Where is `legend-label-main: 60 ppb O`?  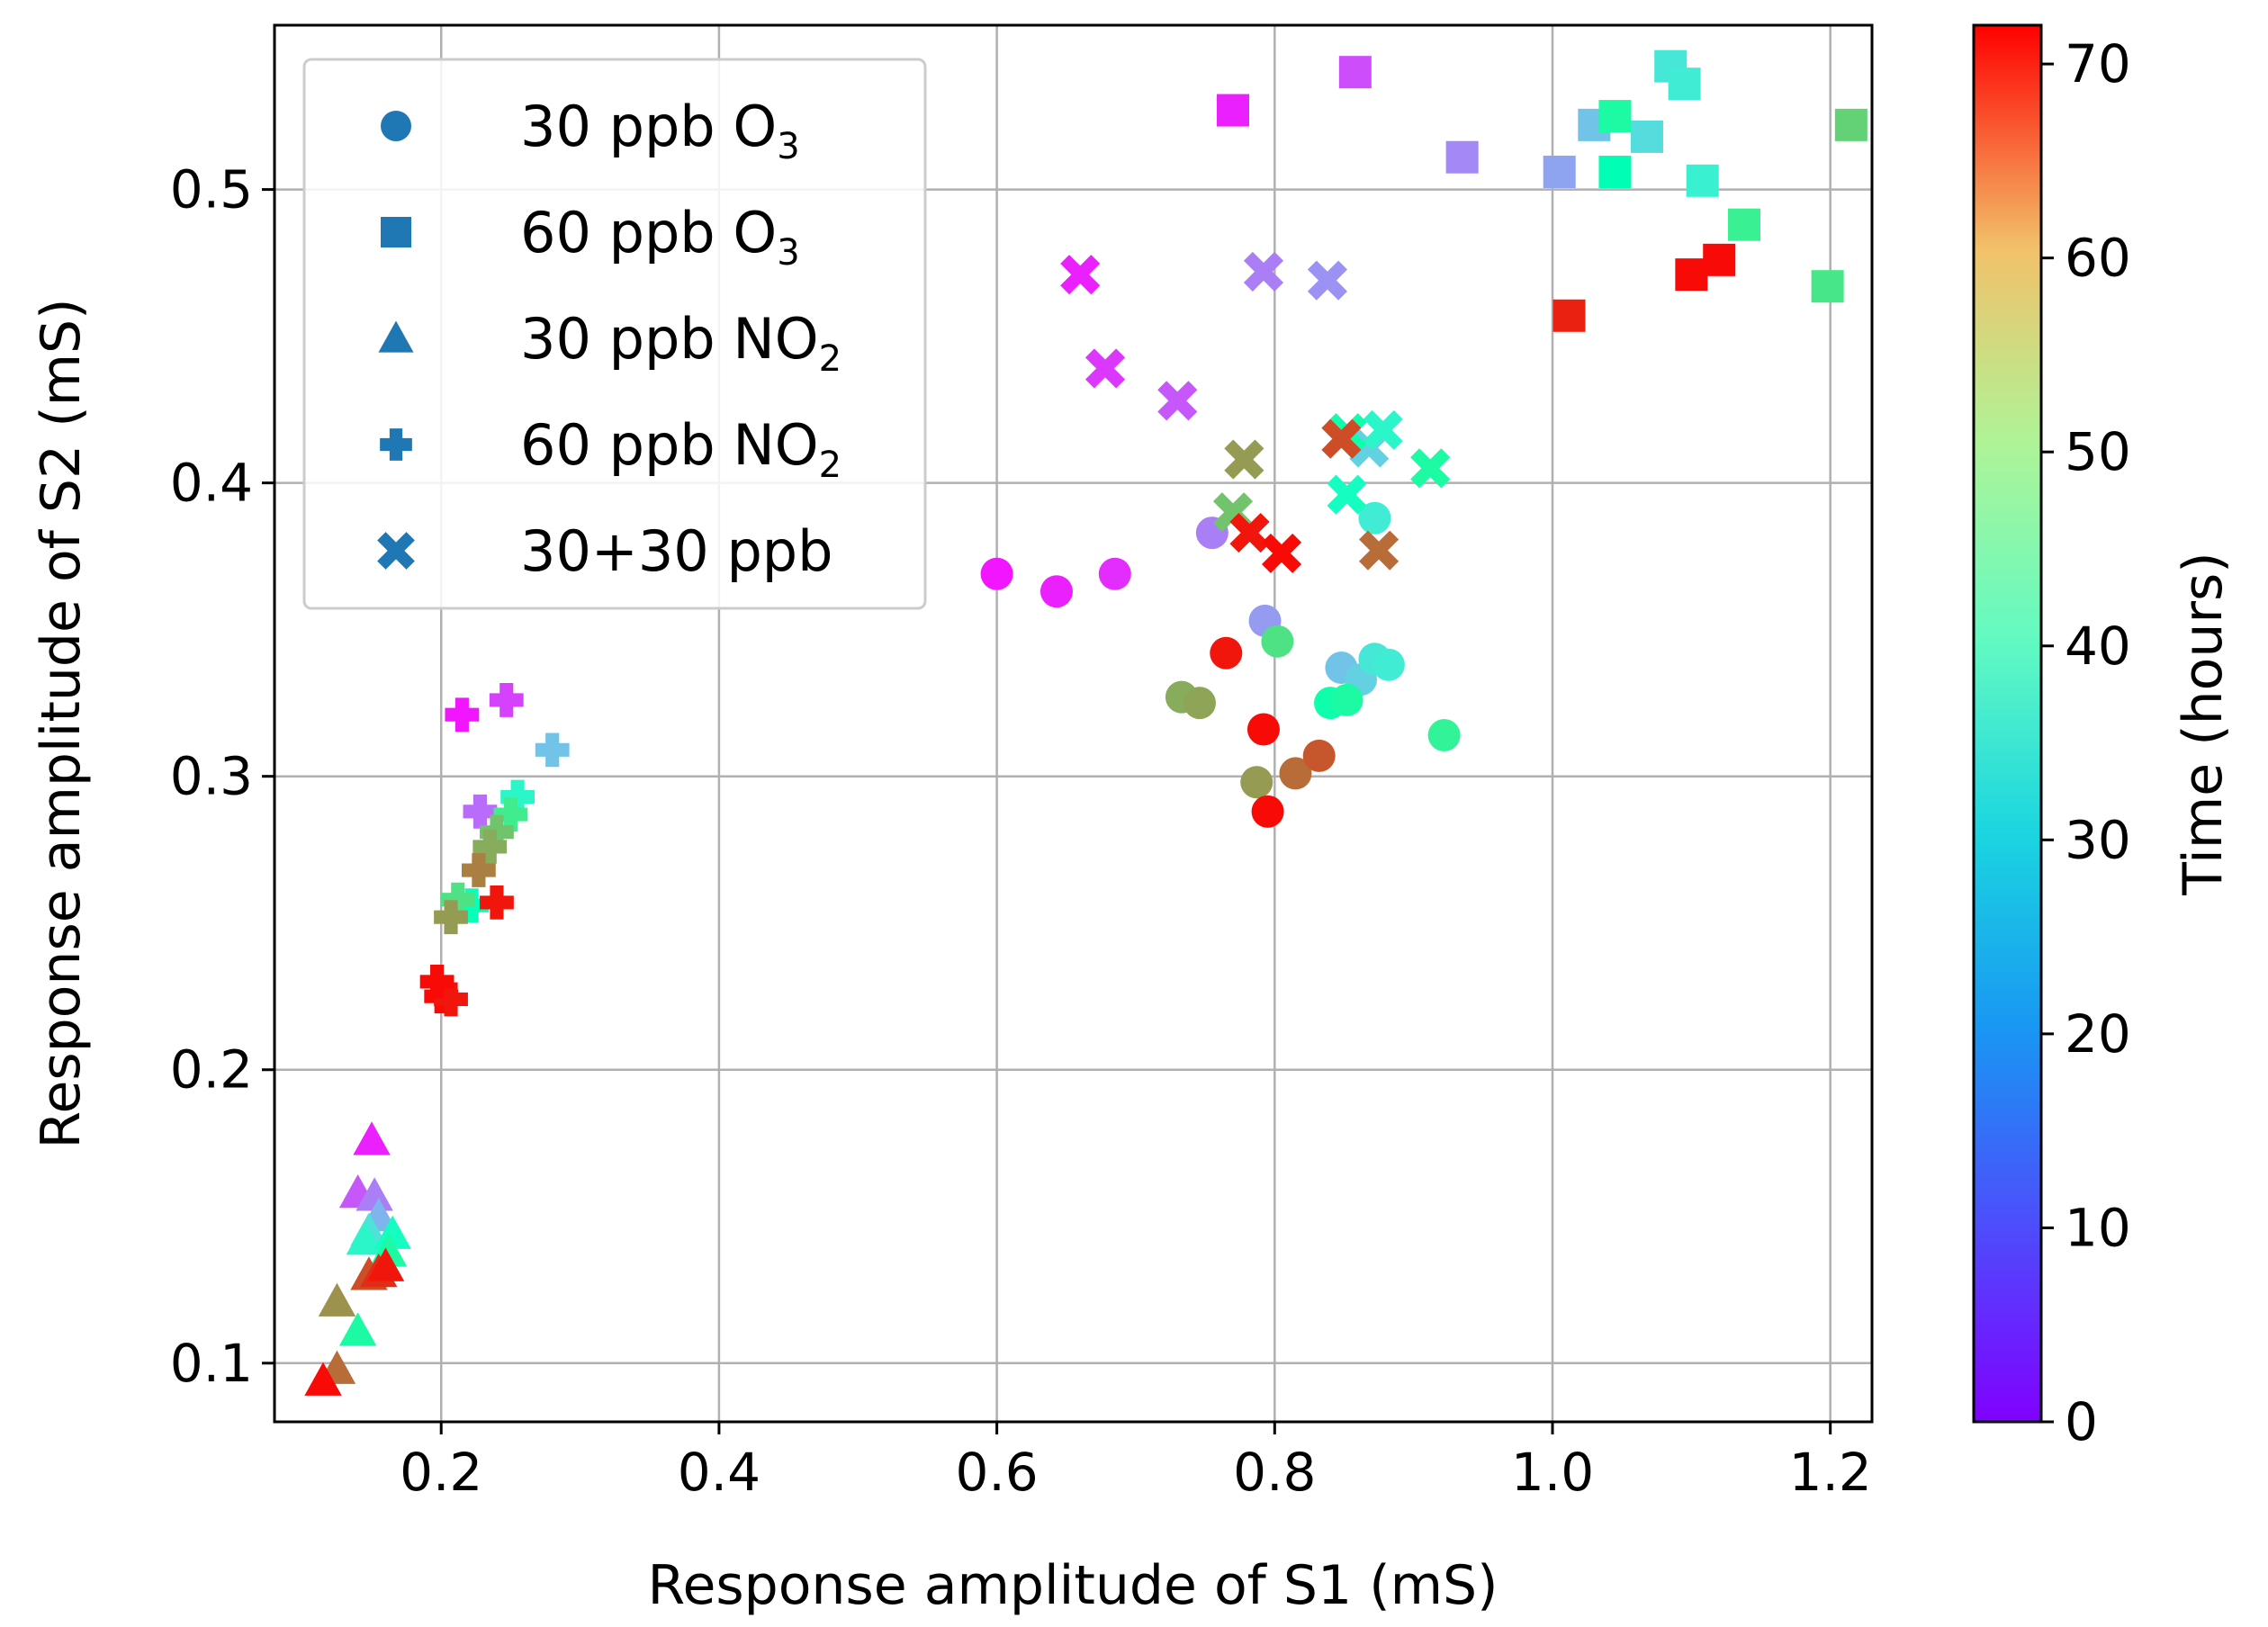 legend-label-main: 60 ppb O is located at coordinates (648, 233).